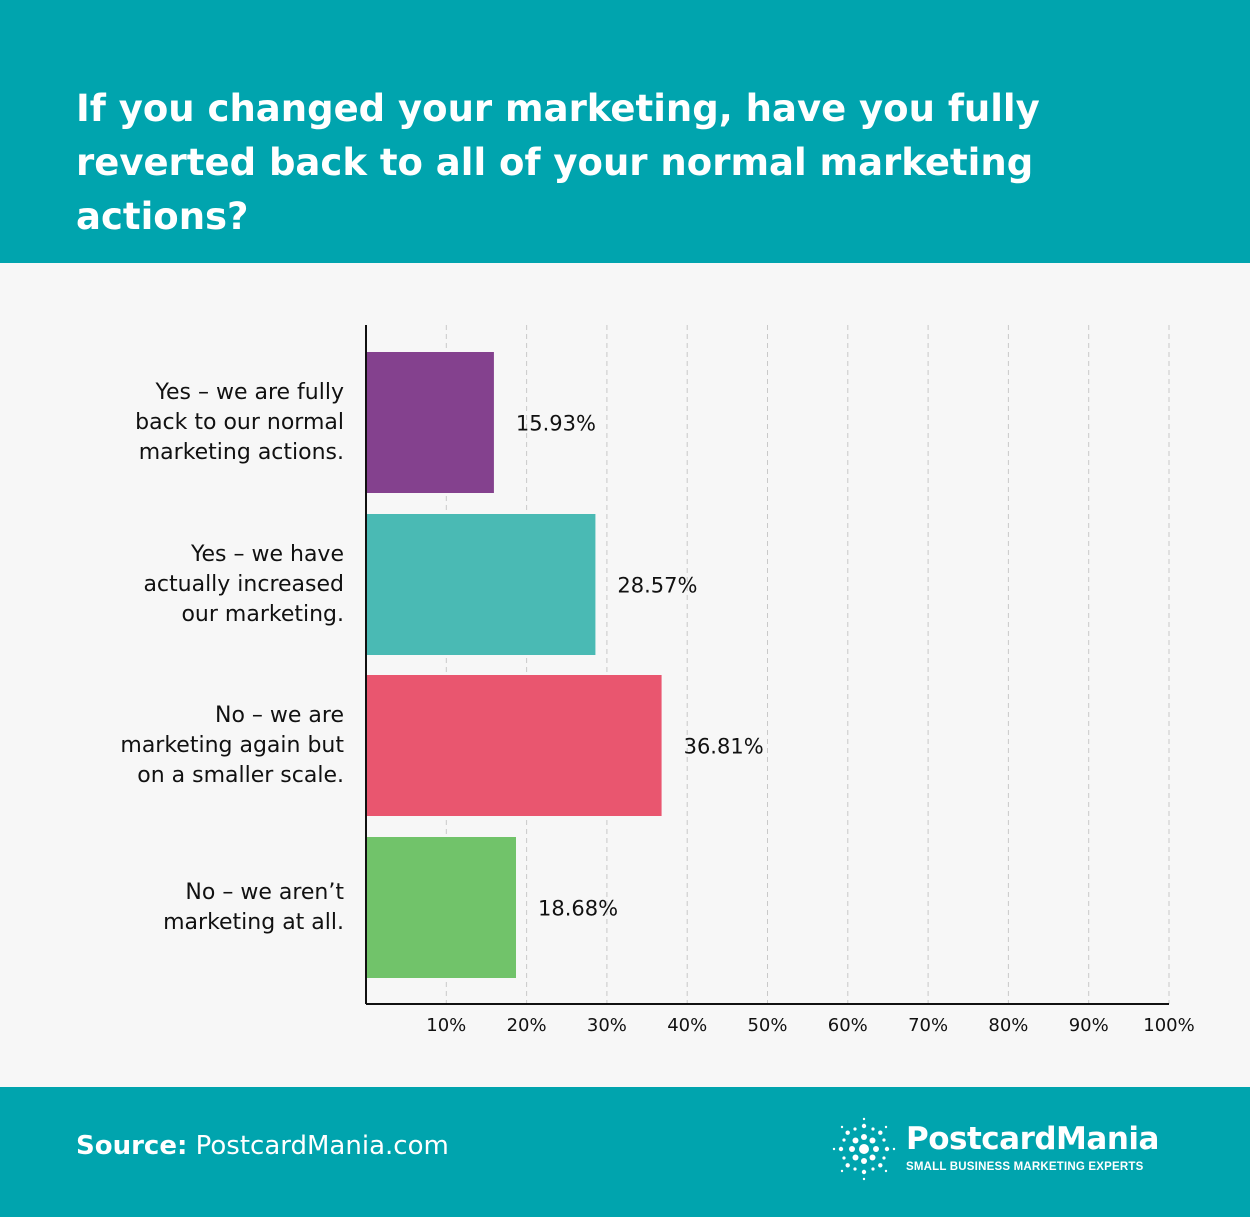  Describe the element at coordinates (1032, 1139) in the screenshot. I see `brand-name: PostcardMania` at that location.